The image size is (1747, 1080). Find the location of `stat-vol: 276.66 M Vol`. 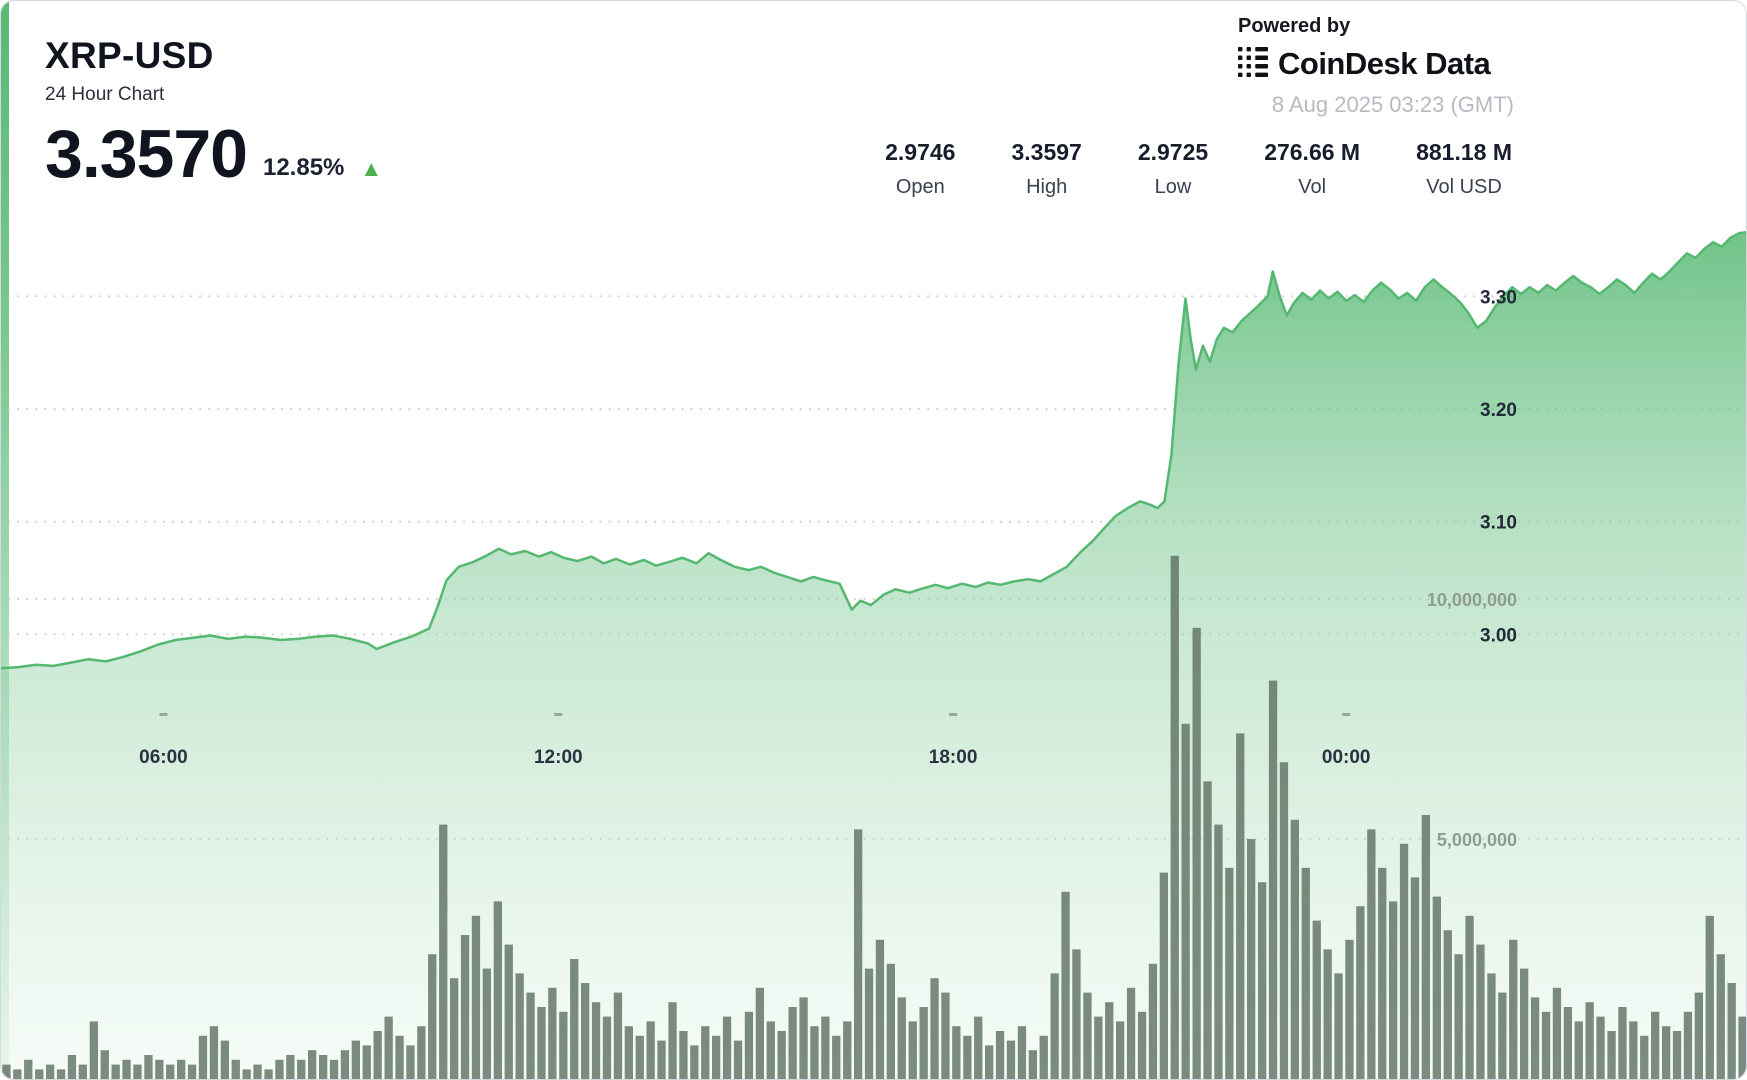

stat-vol: 276.66 M Vol is located at coordinates (1312, 169).